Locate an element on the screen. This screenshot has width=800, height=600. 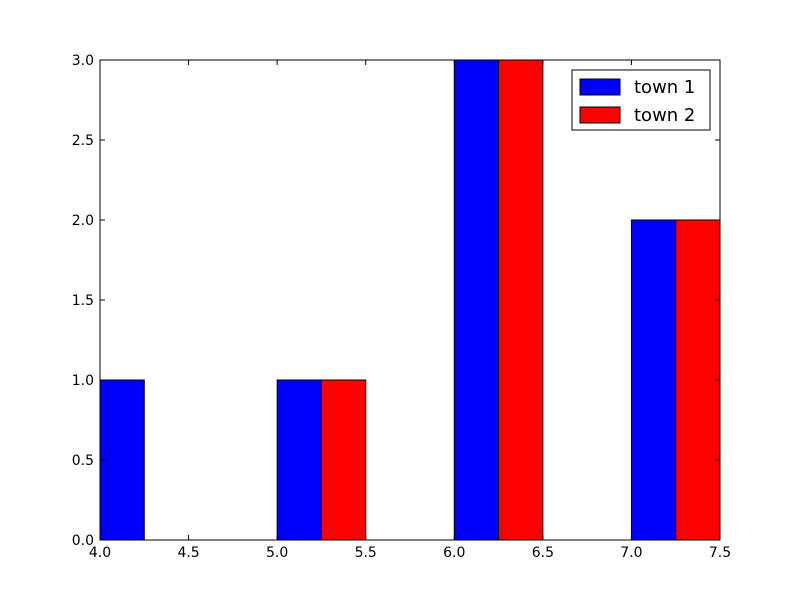
x-tick-label: 5.5 is located at coordinates (366, 553).